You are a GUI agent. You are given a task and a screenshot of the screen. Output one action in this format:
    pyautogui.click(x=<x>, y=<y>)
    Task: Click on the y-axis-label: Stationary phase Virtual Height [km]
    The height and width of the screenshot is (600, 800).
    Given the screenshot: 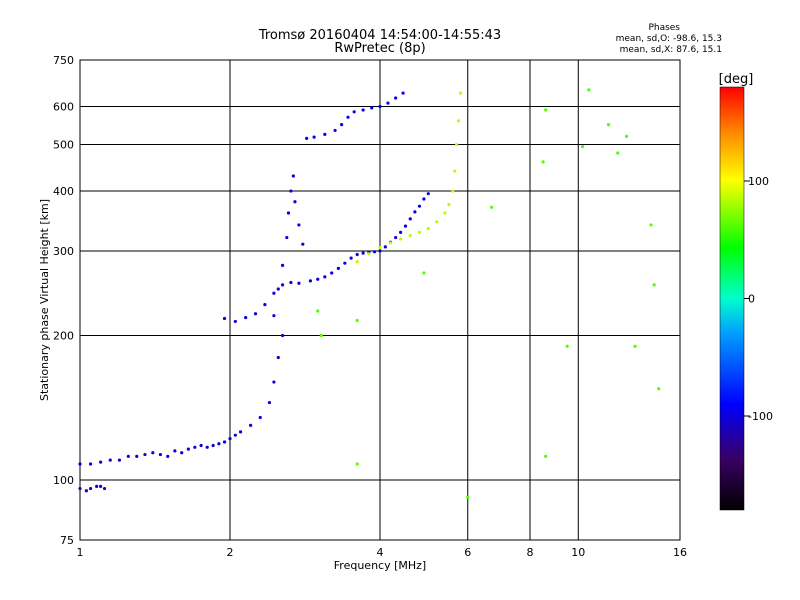 What is the action you would take?
    pyautogui.click(x=44, y=300)
    